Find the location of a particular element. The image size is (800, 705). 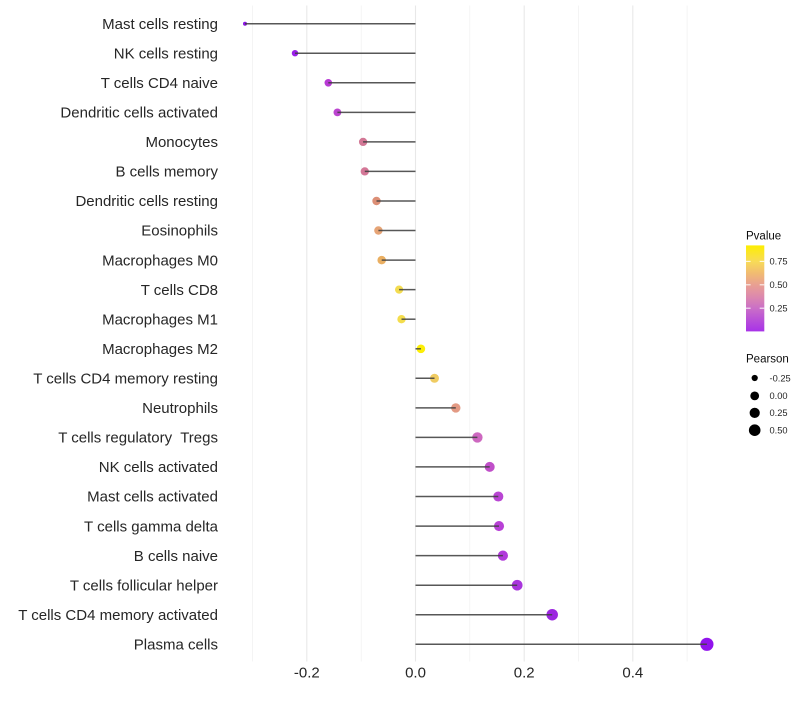

svg-text: -0.25 is located at coordinates (780, 378).